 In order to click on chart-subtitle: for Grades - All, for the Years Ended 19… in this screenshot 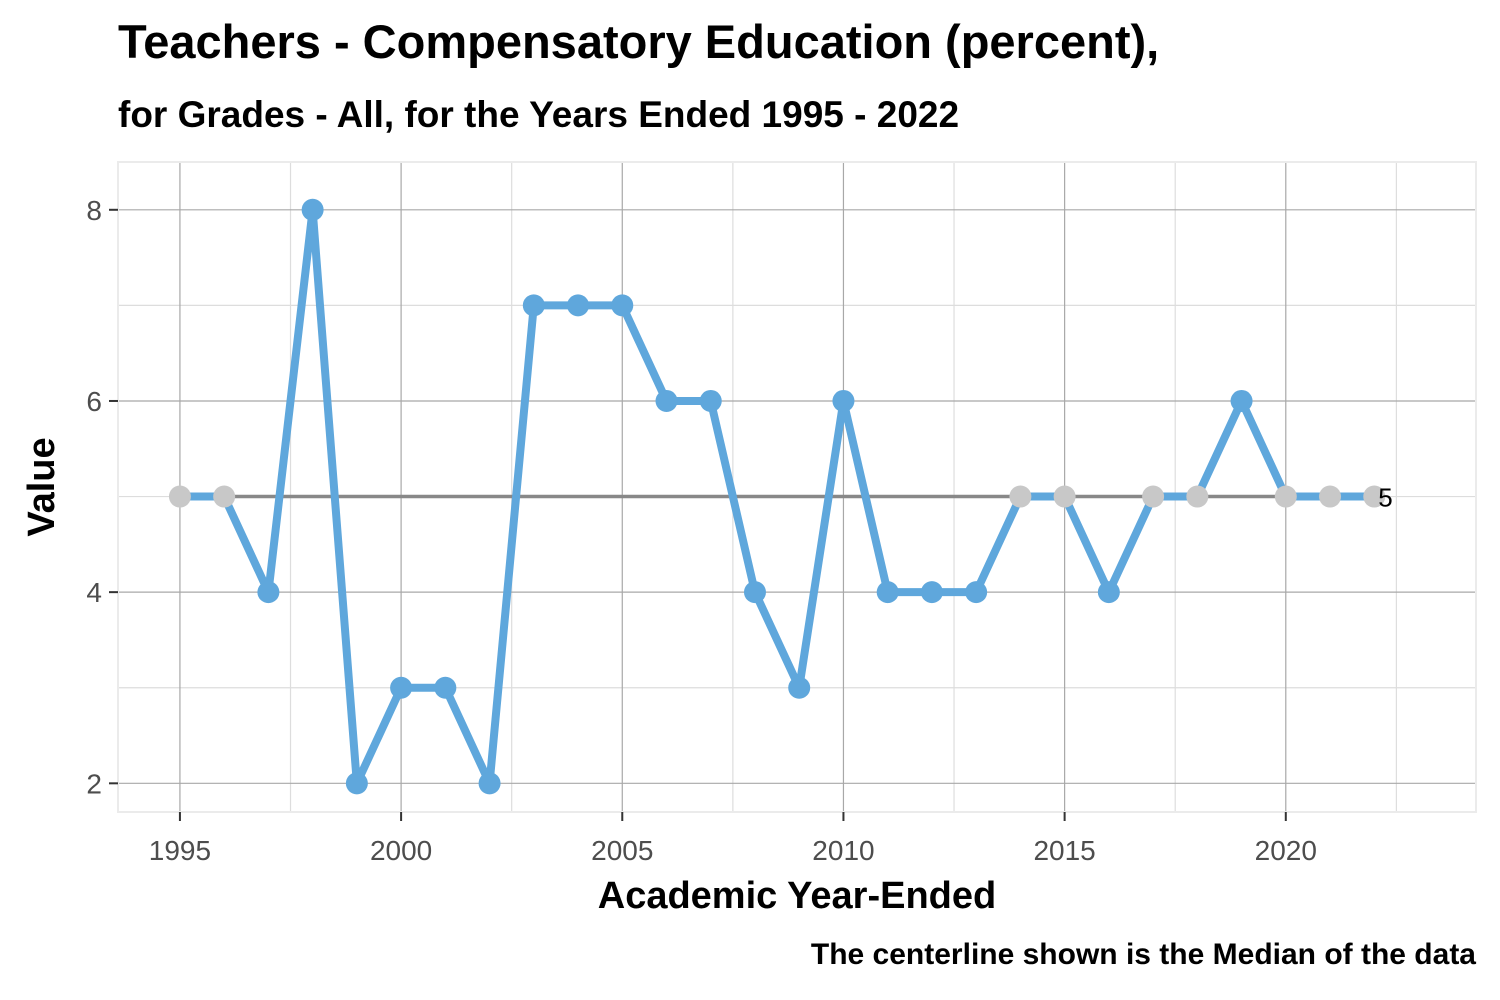, I will do `click(539, 114)`.